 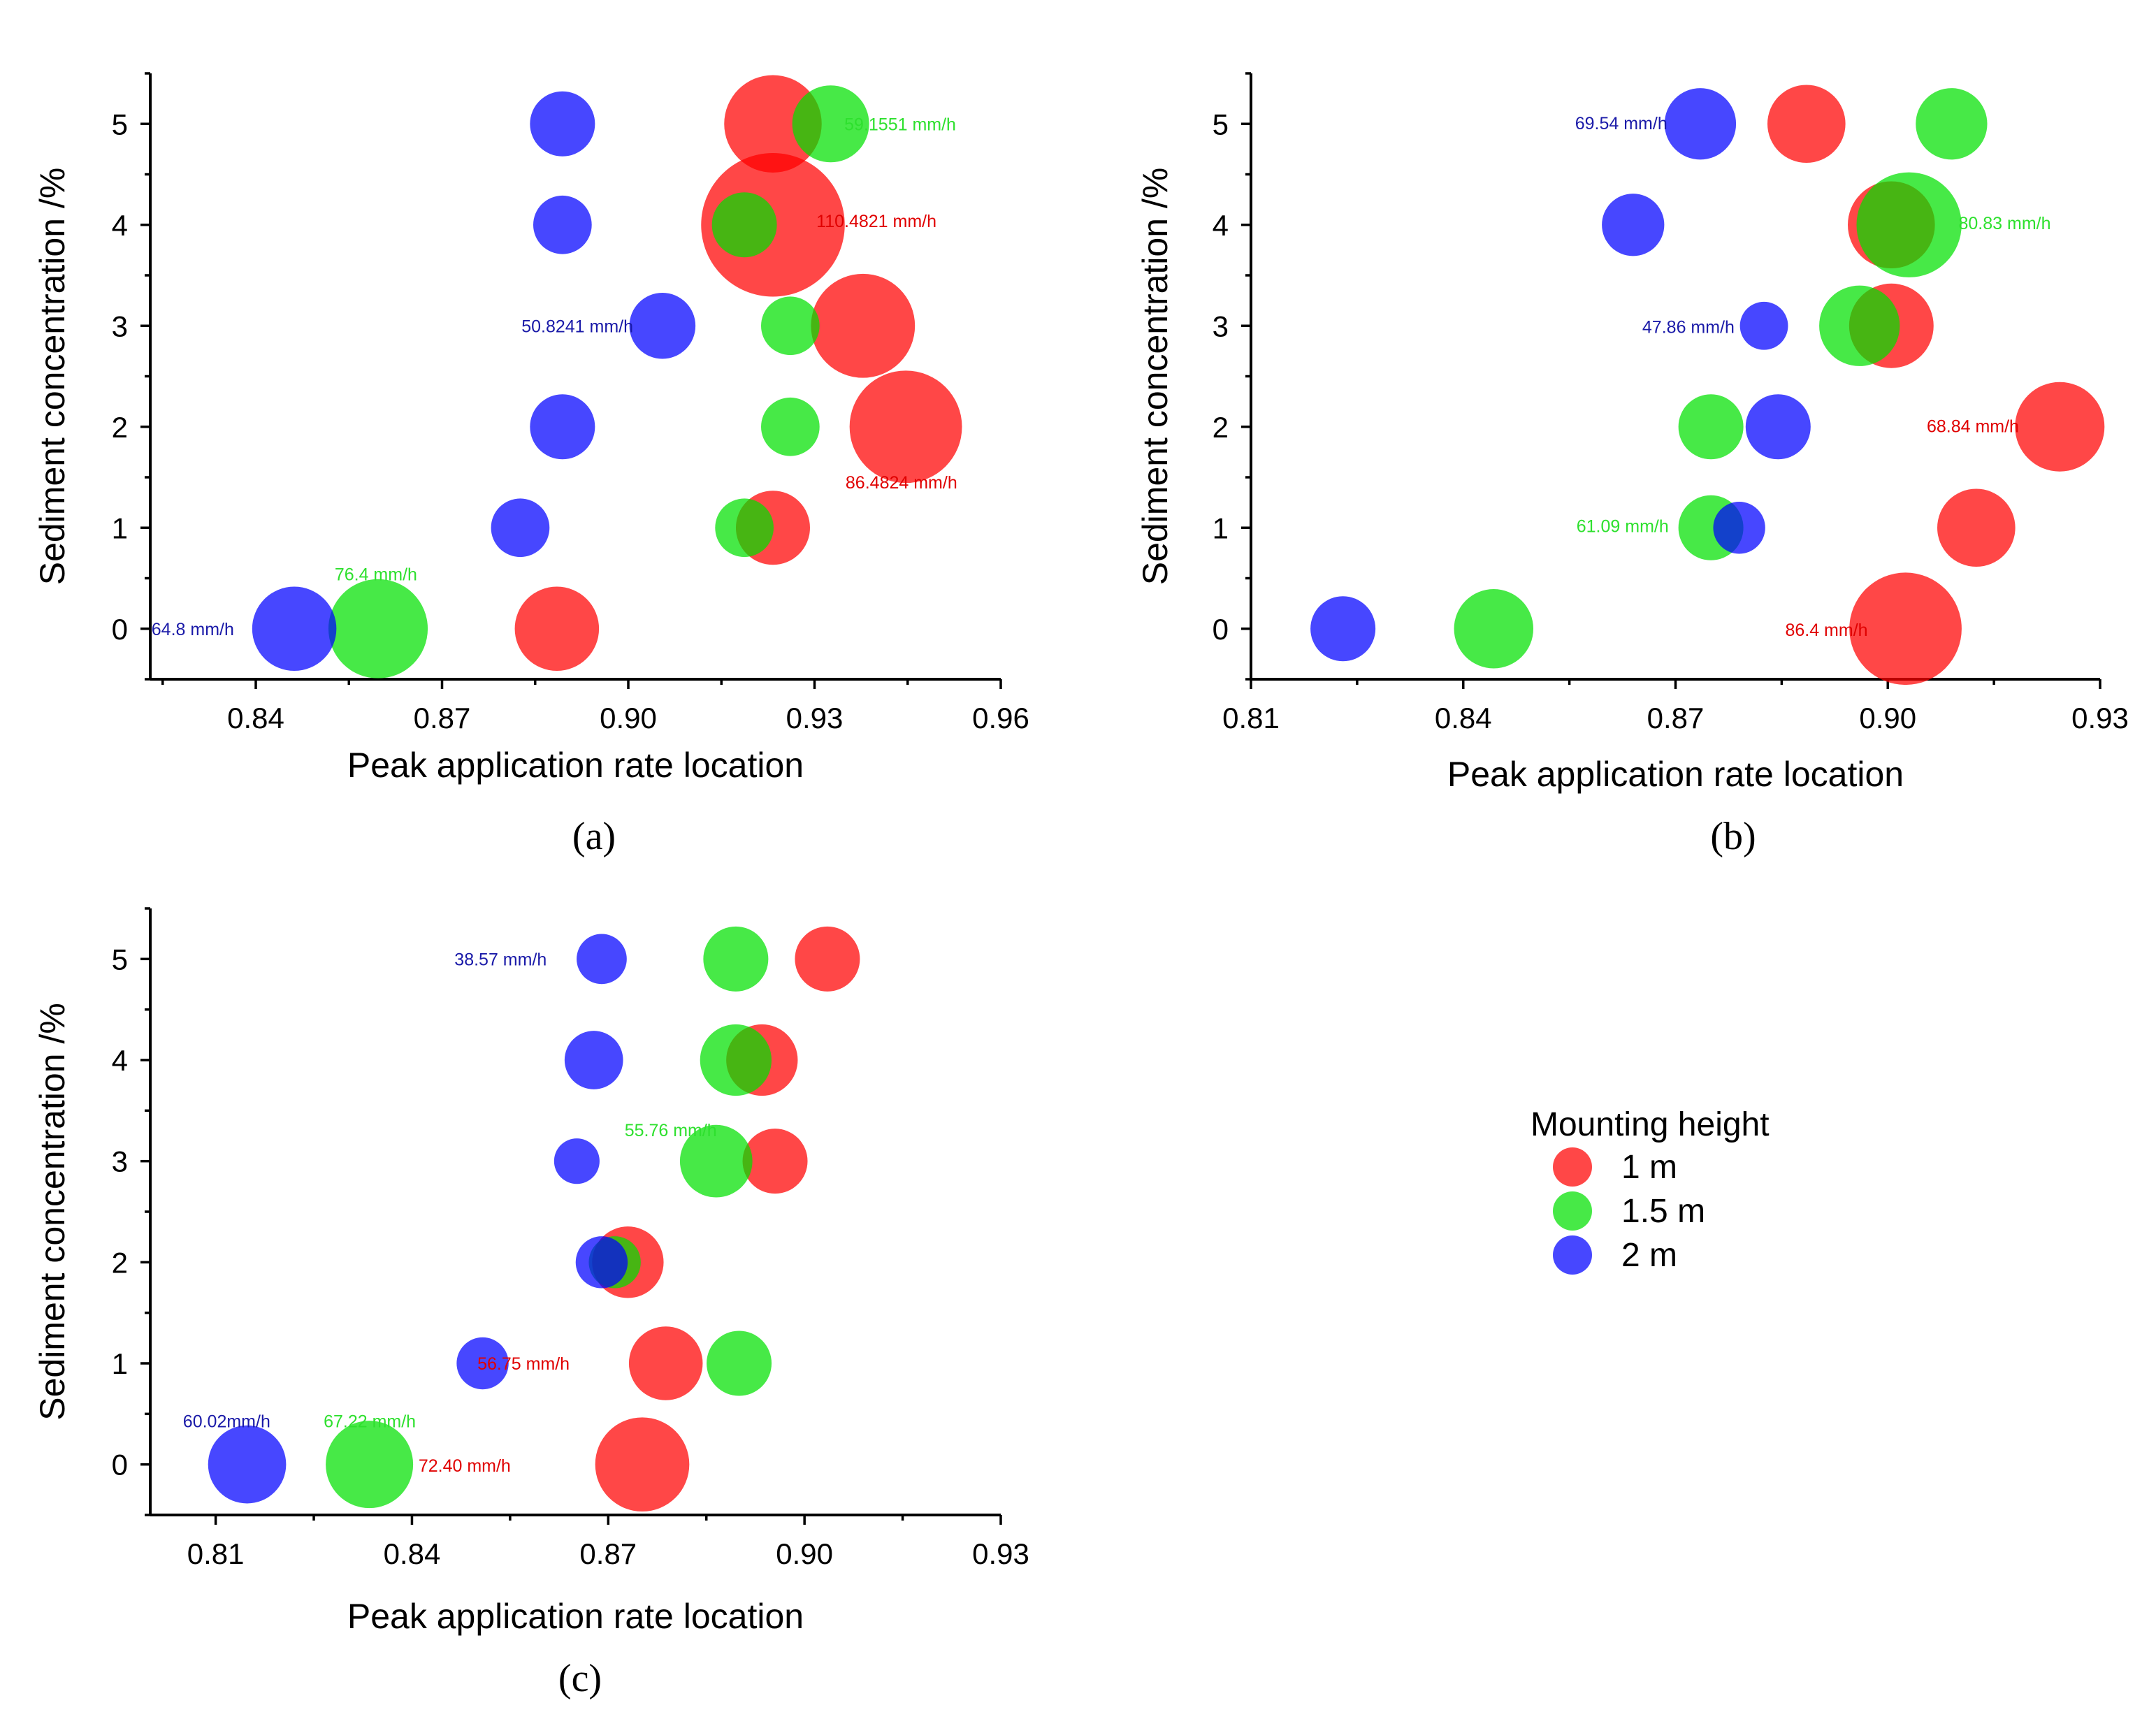 What do you see at coordinates (193, 629) in the screenshot?
I see `value-annotation: 64.8 mm/h` at bounding box center [193, 629].